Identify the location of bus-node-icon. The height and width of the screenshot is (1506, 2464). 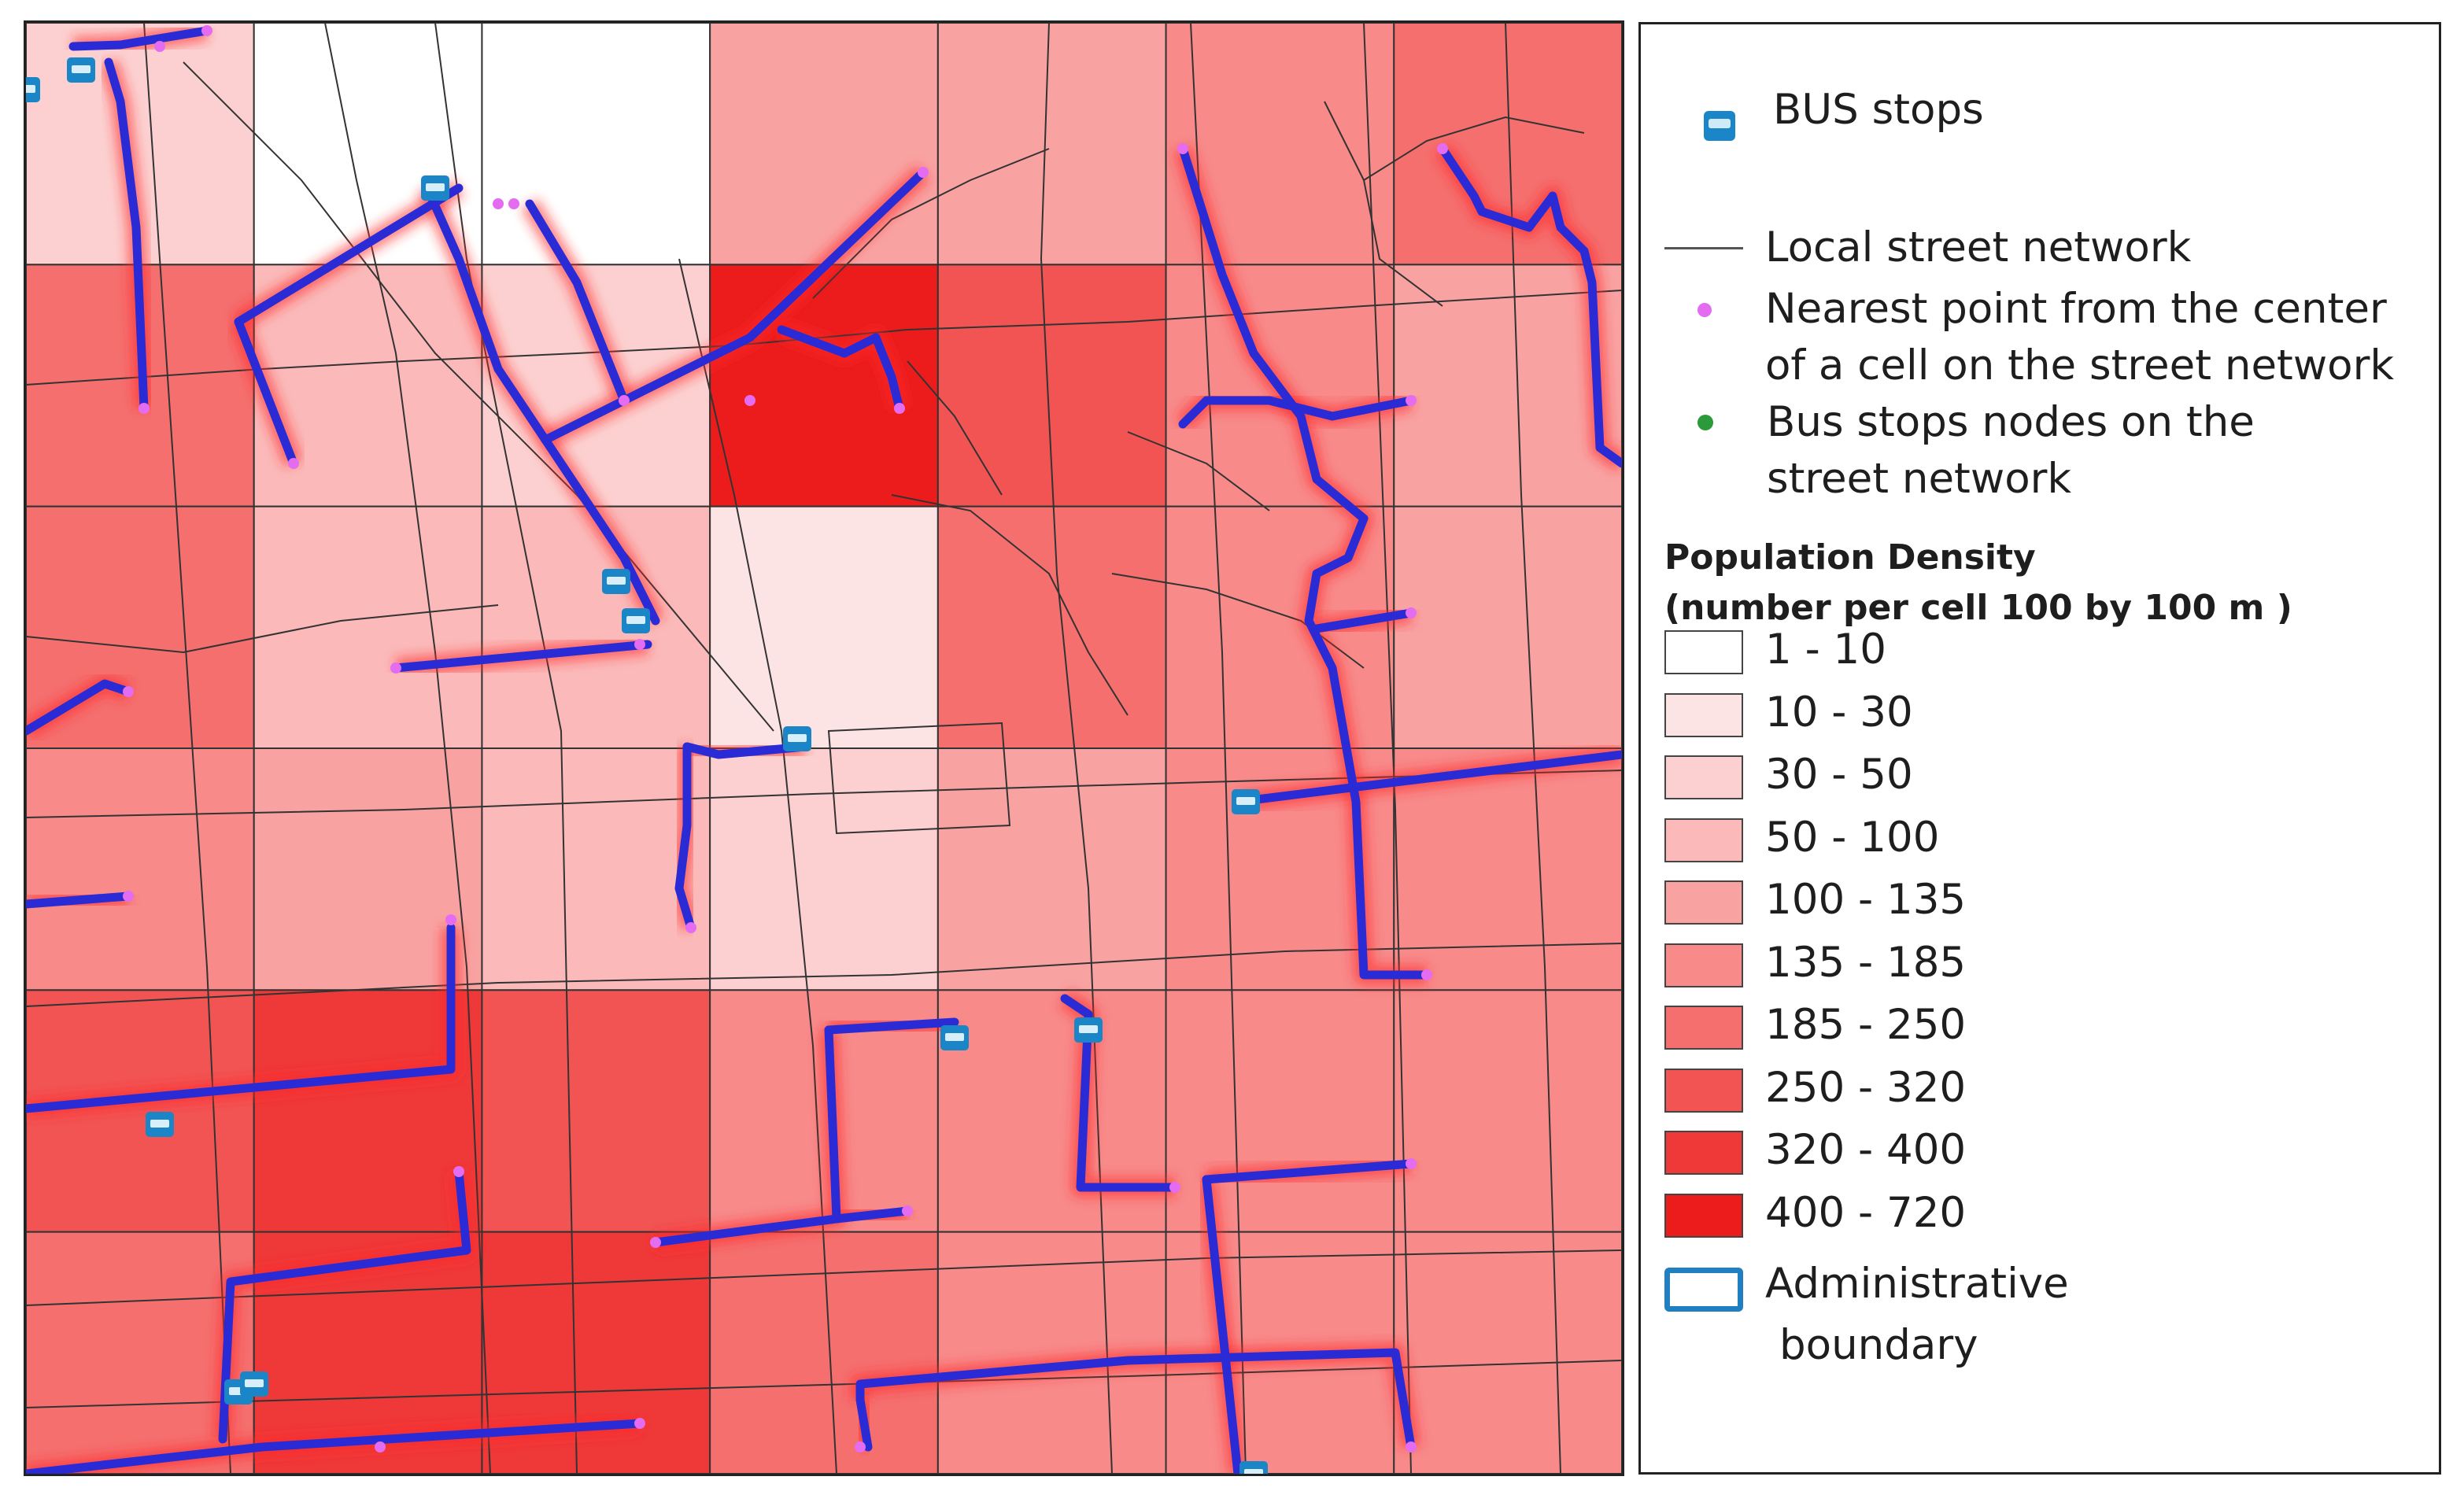
(1705, 422).